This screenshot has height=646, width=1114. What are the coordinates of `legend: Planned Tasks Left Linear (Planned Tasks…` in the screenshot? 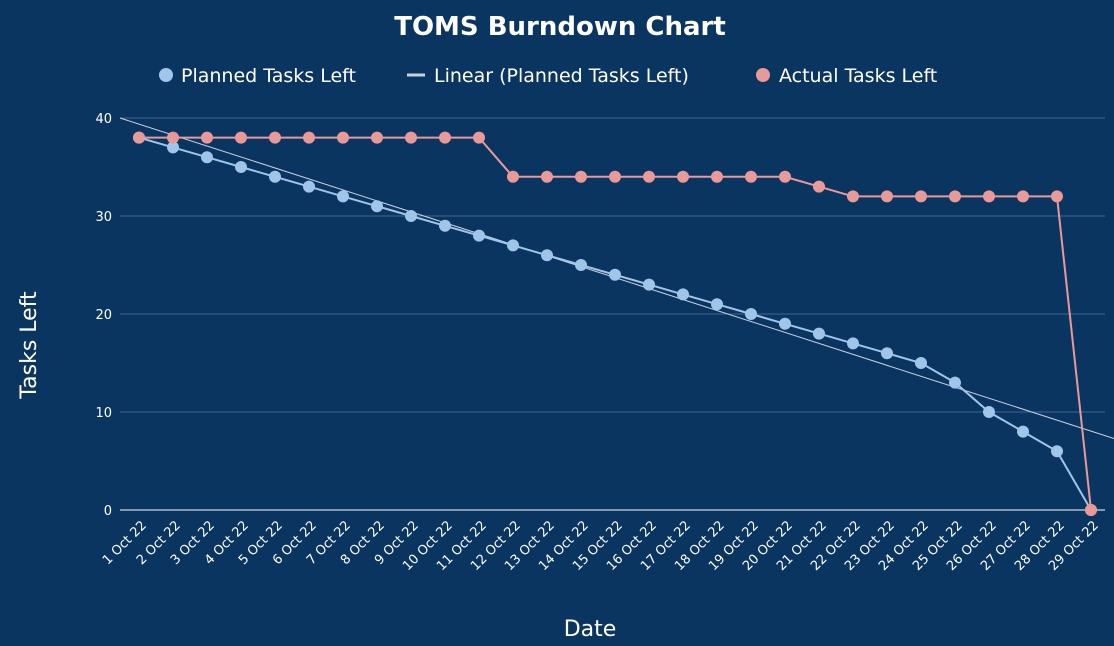 It's located at (548, 76).